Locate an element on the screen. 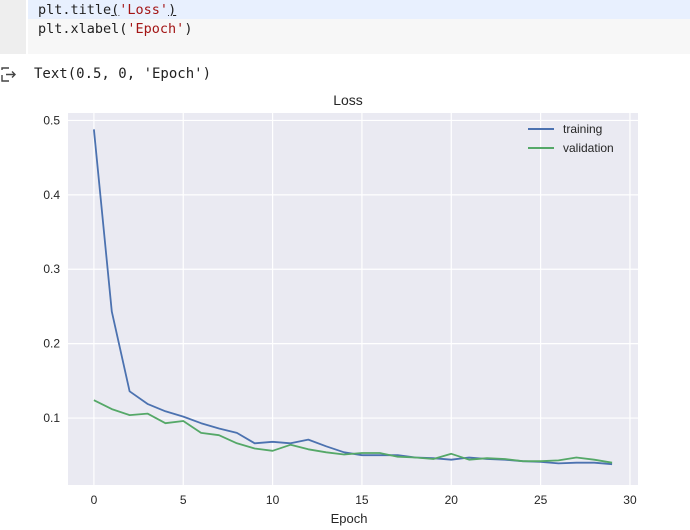 The height and width of the screenshot is (530, 690). y-tick-label: 0.2 is located at coordinates (51, 344).